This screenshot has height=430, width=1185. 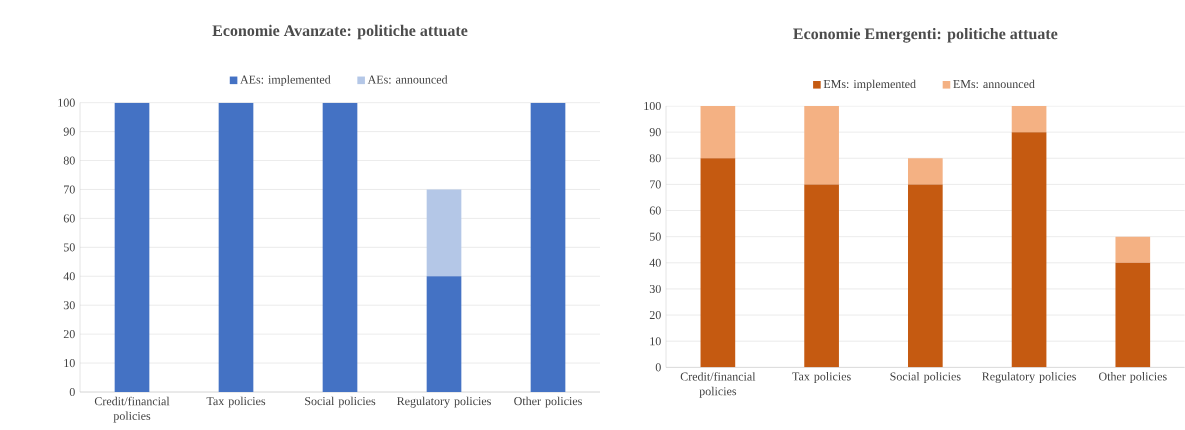 What do you see at coordinates (869, 85) in the screenshot?
I see `legend-label: EMs: implemented` at bounding box center [869, 85].